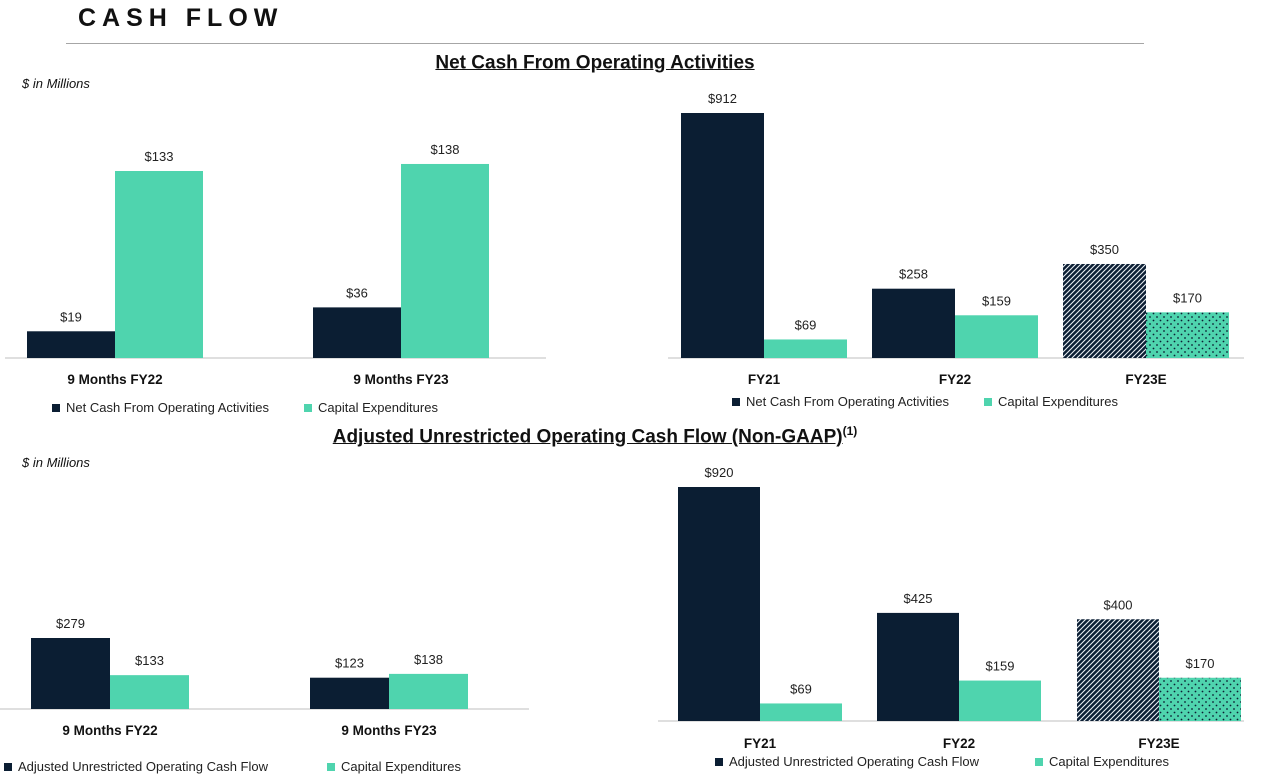 This screenshot has width=1273, height=781. Describe the element at coordinates (349, 663) in the screenshot. I see `data-label: $123` at that location.